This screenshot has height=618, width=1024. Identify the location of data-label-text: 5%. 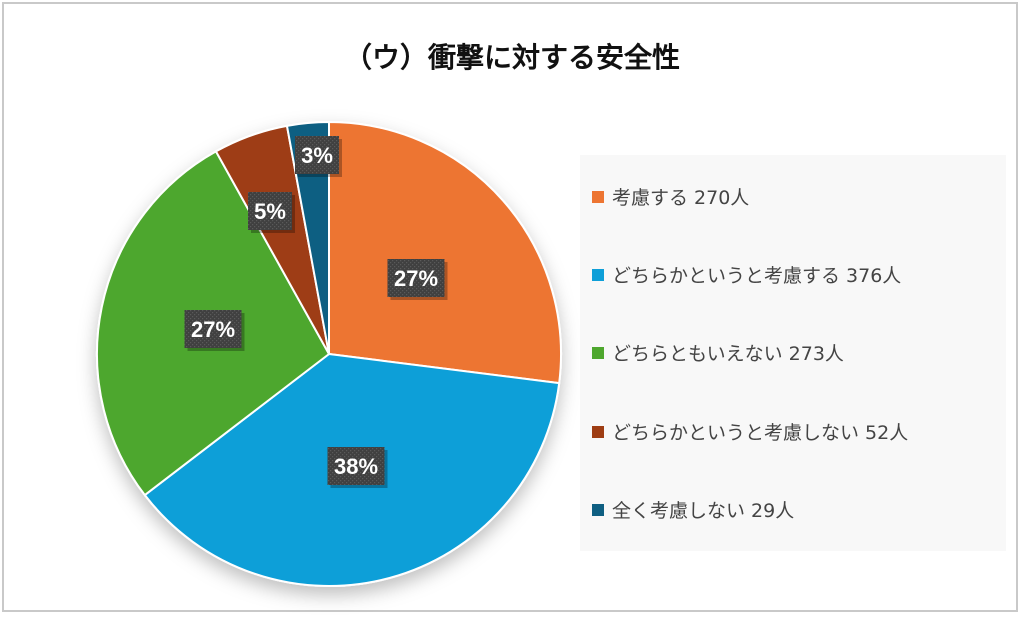
(270, 211).